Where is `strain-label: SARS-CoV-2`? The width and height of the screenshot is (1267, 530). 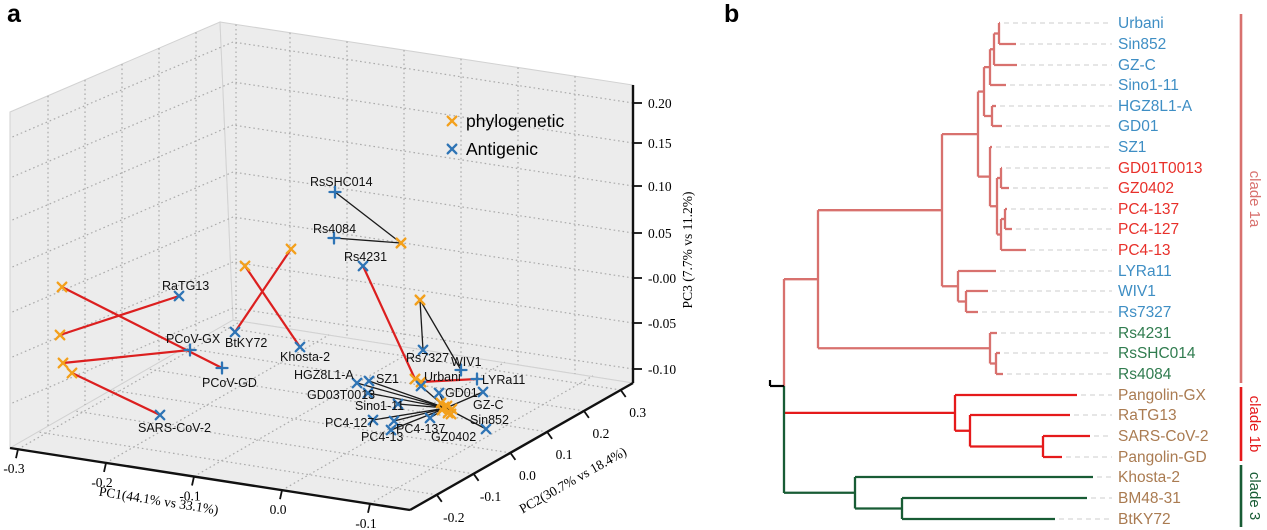 strain-label: SARS-CoV-2 is located at coordinates (174, 428).